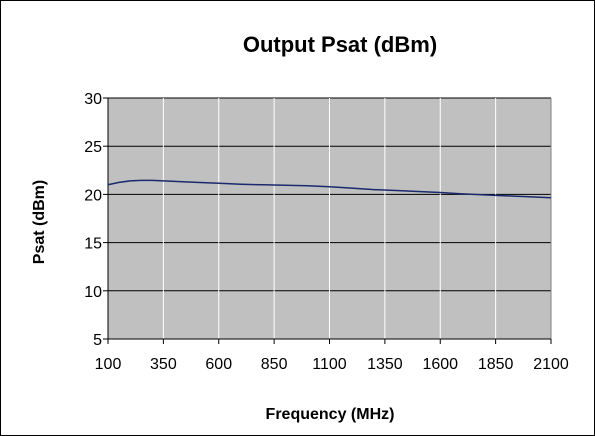 The height and width of the screenshot is (436, 595). What do you see at coordinates (329, 364) in the screenshot?
I see `x-tick-label: 1100` at bounding box center [329, 364].